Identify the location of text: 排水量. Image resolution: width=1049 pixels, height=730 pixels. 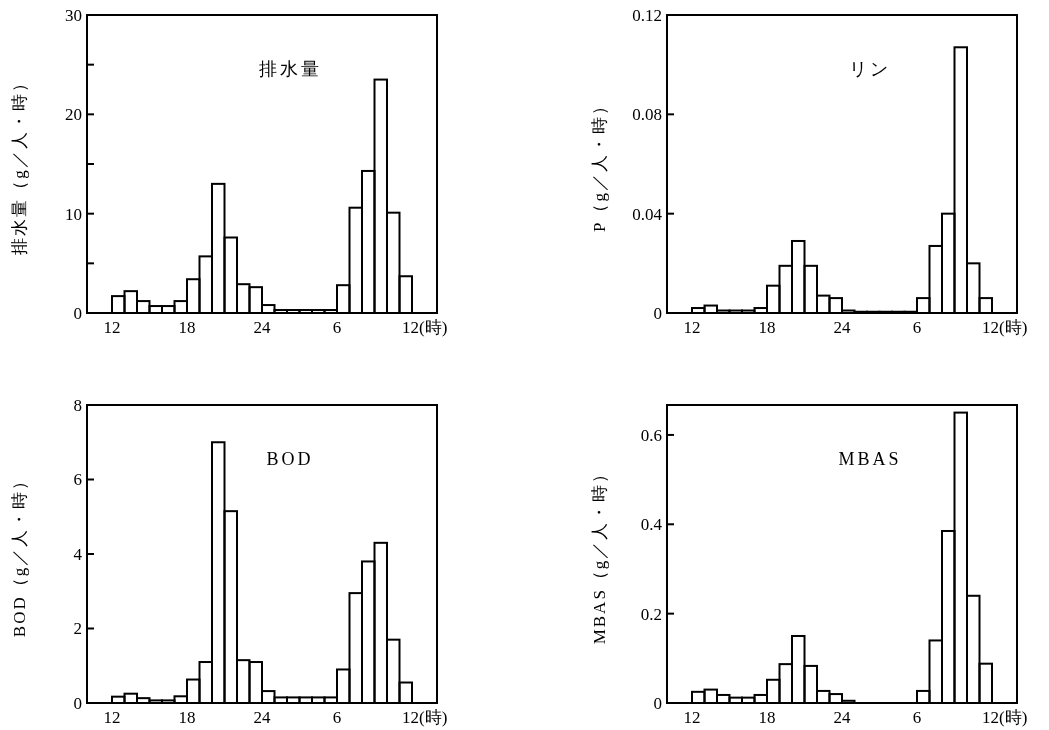
(290, 68).